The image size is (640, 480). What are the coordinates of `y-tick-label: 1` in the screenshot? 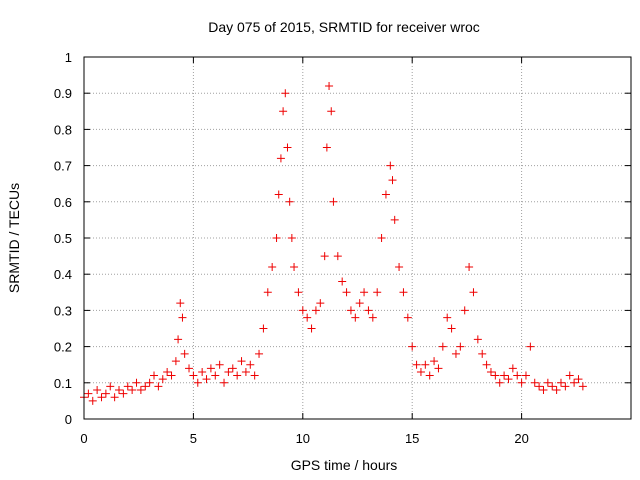 It's located at (68, 57).